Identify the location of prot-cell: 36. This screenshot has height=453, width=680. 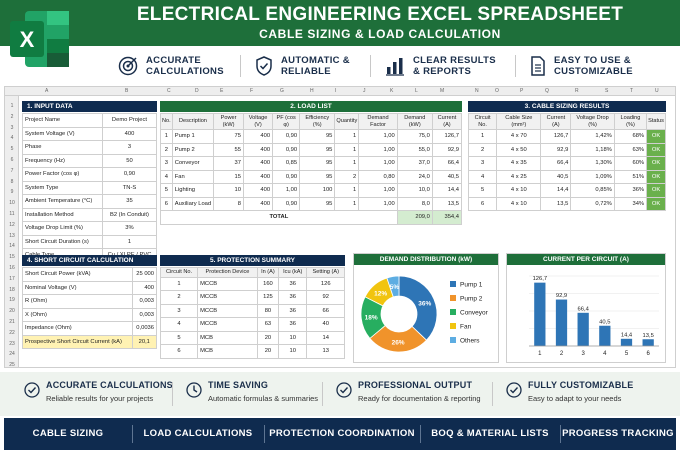
(293, 283).